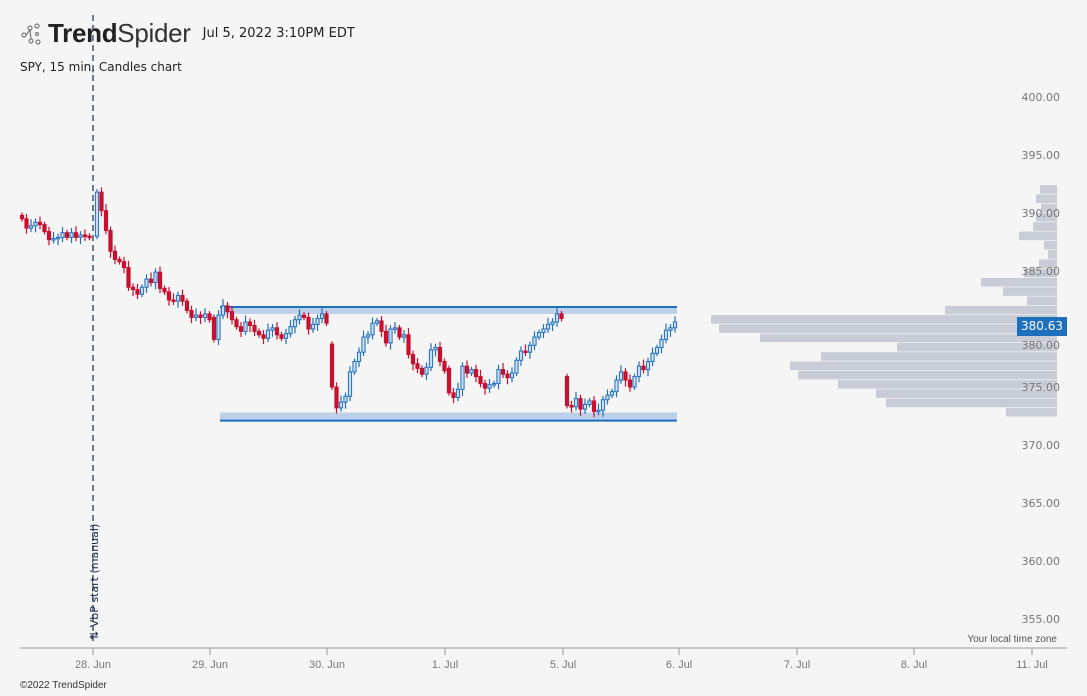  What do you see at coordinates (1032, 665) in the screenshot?
I see `x-tick-label: 11. Jul` at bounding box center [1032, 665].